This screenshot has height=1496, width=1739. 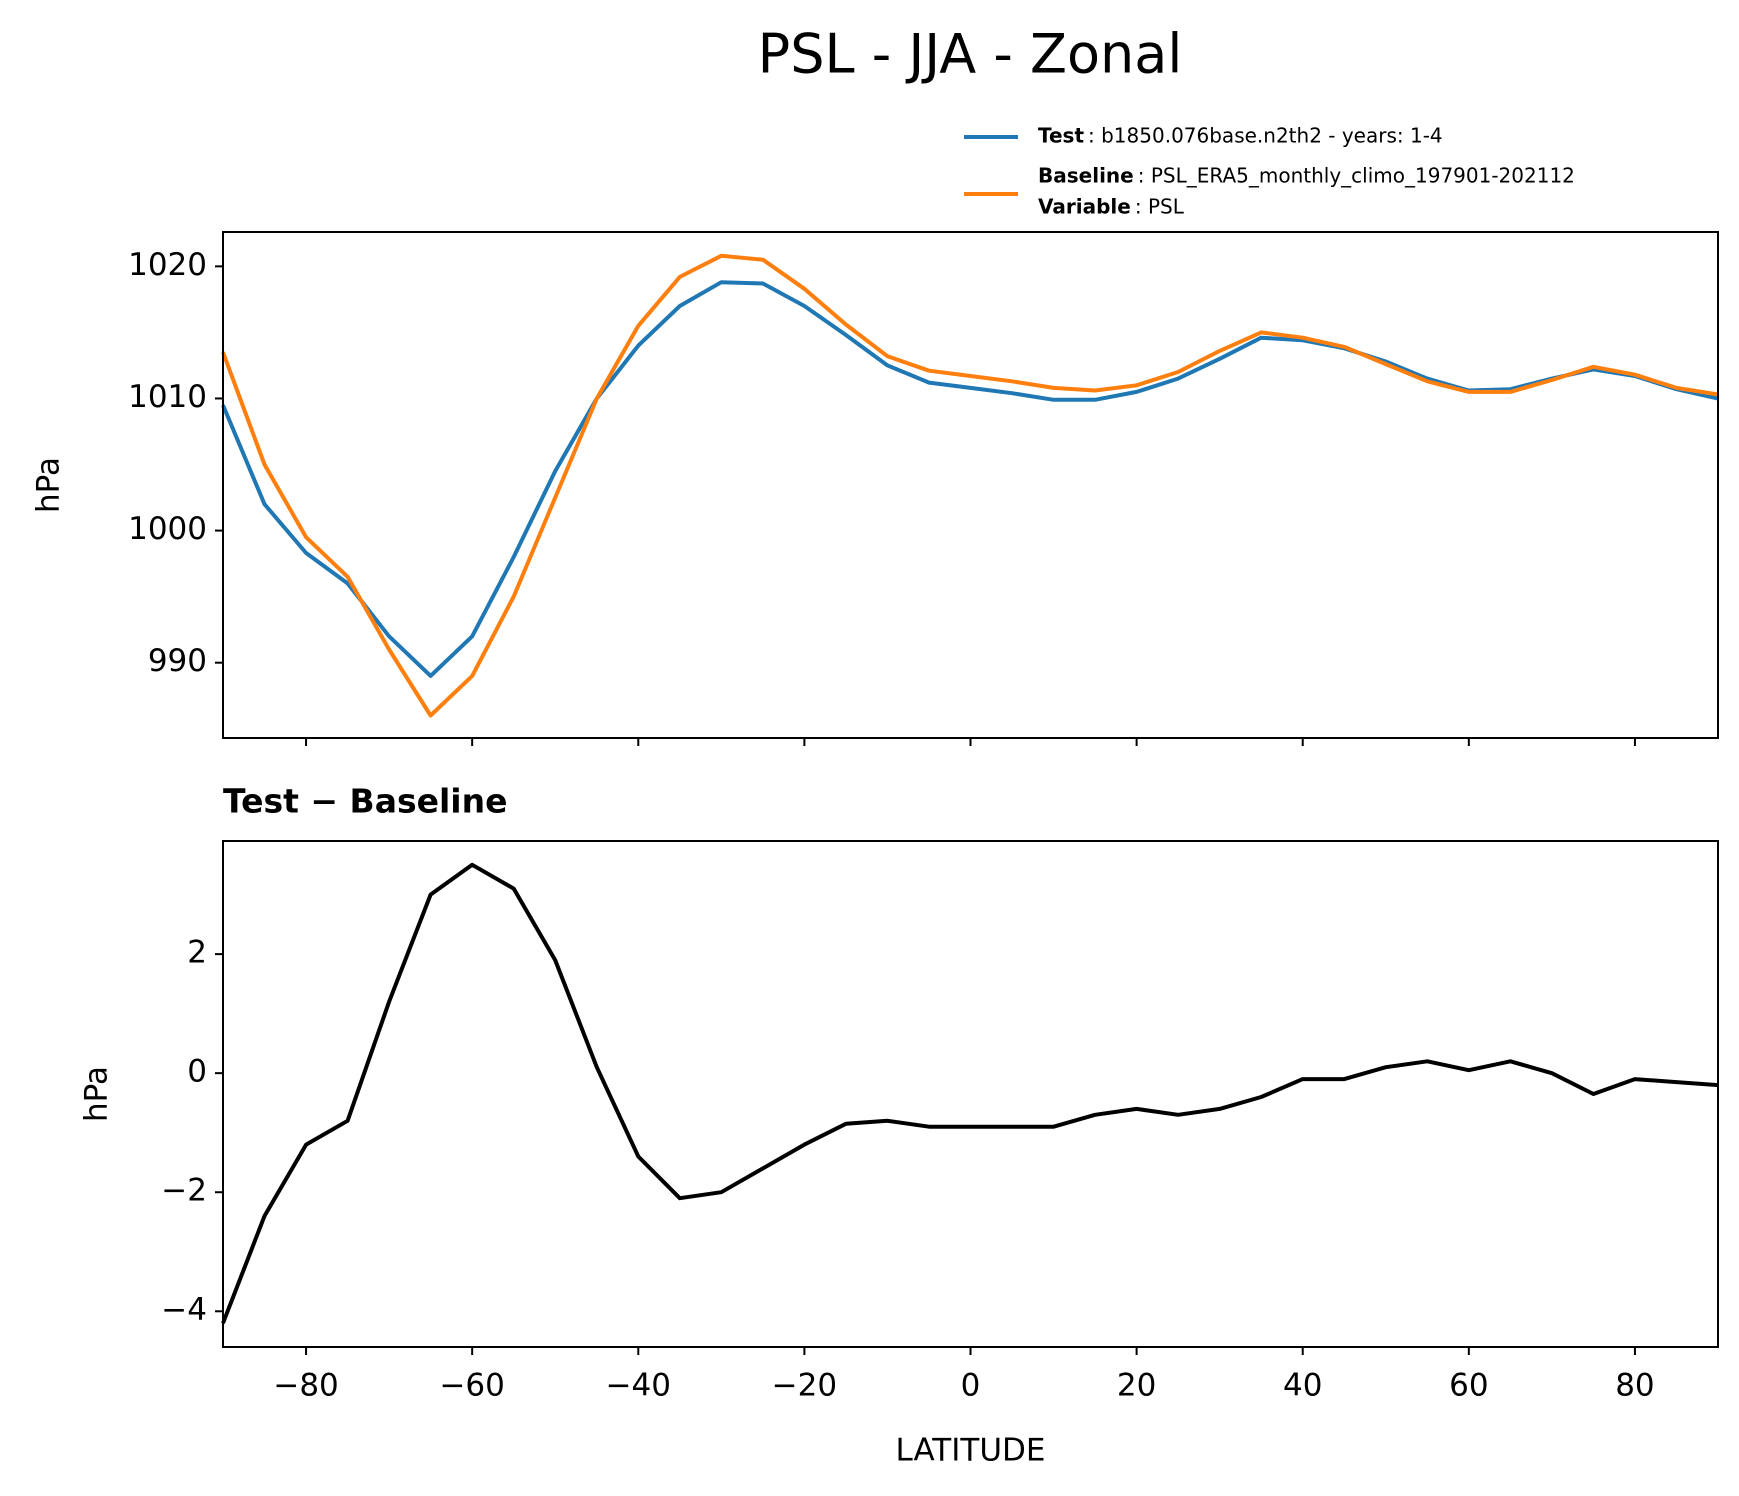 I want to click on y-tick-label: 1020, so click(x=167, y=265).